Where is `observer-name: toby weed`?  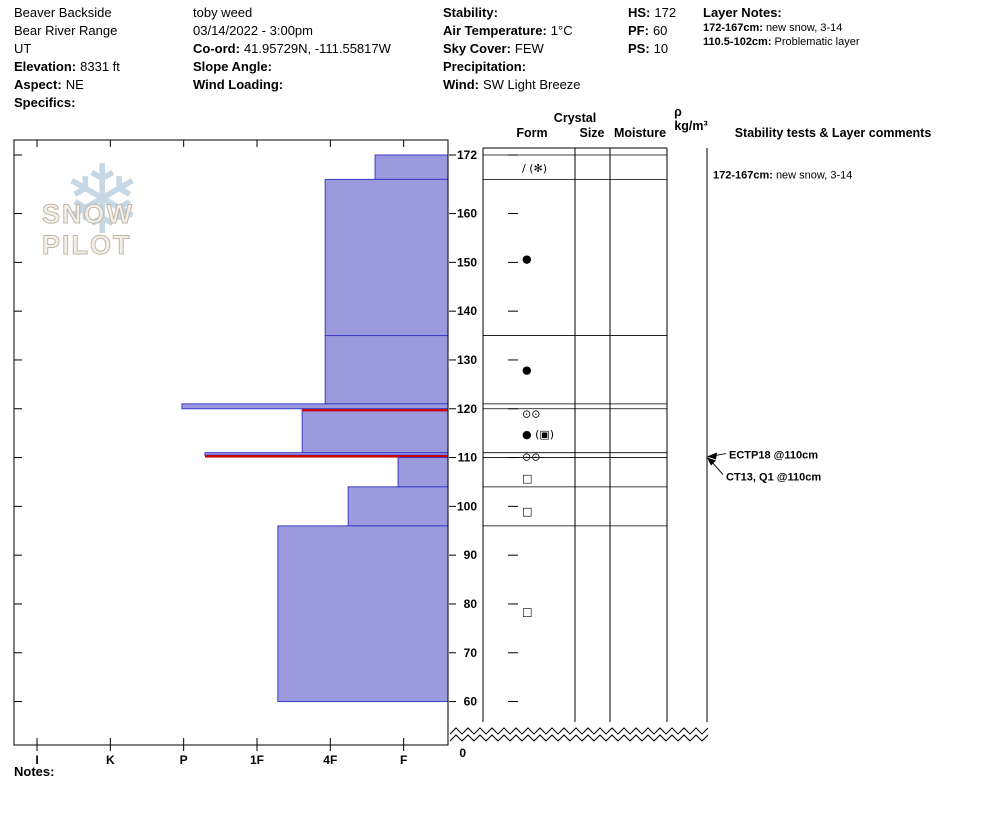 observer-name: toby weed is located at coordinates (223, 12).